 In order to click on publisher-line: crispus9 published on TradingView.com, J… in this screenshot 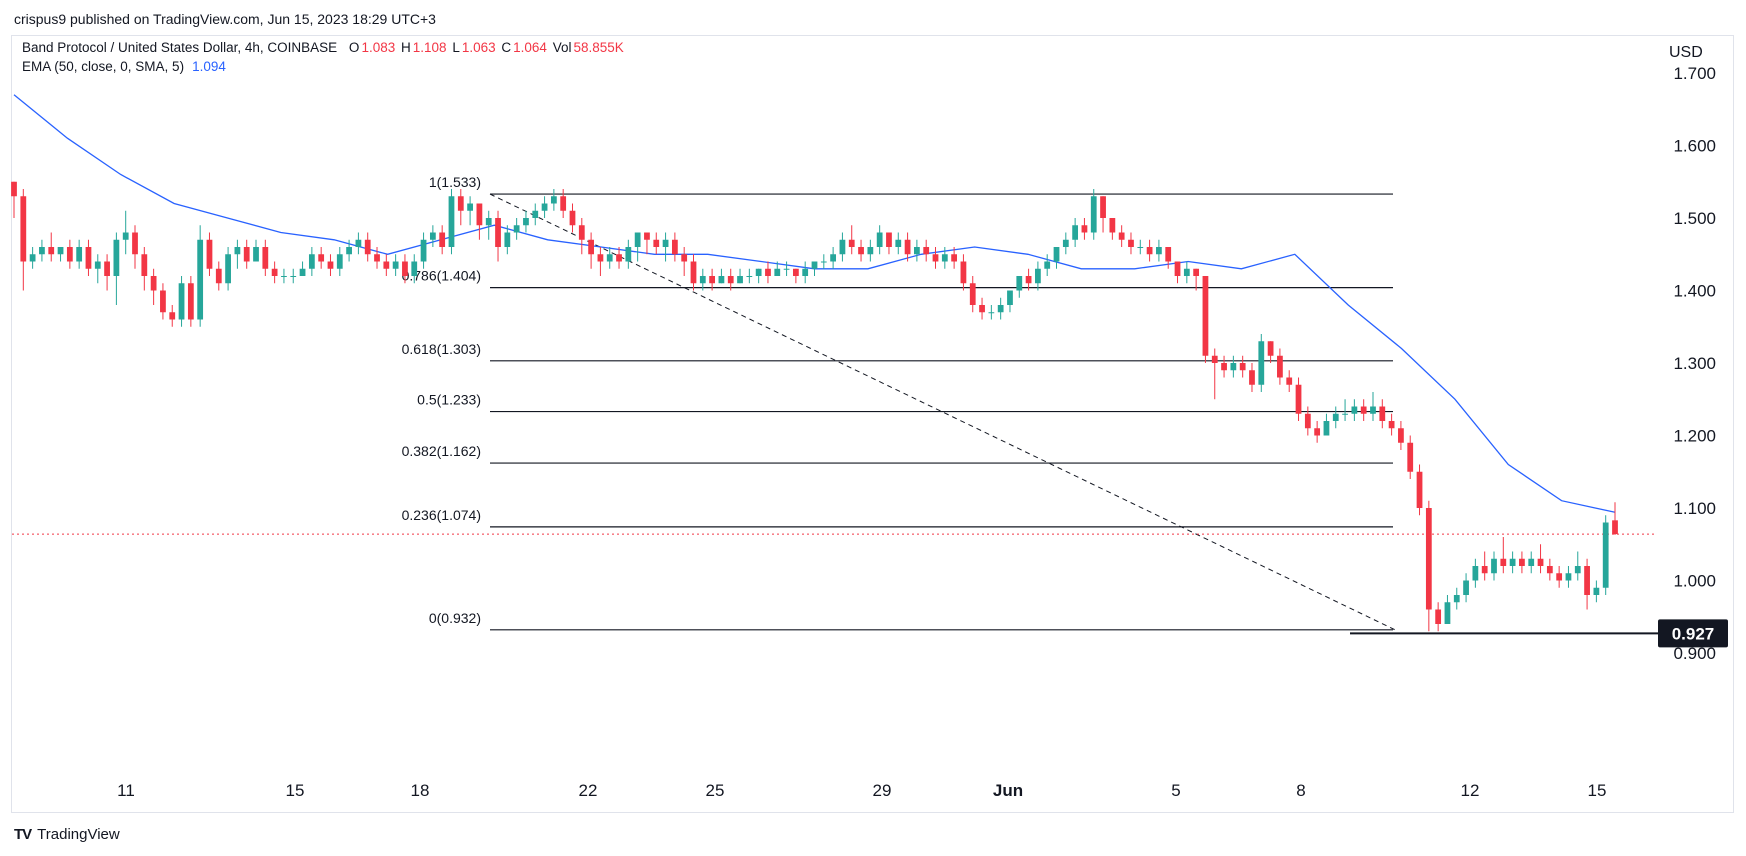, I will do `click(225, 19)`.